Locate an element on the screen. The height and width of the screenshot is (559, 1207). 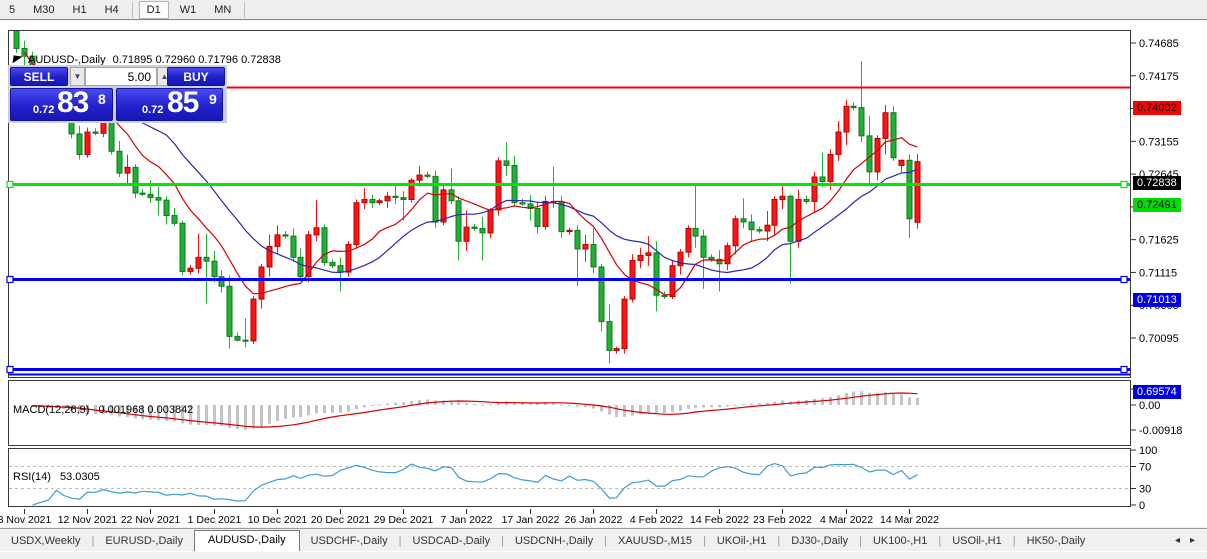
tab-scroll-buttons: ◂ ▸ is located at coordinates (1191, 543).